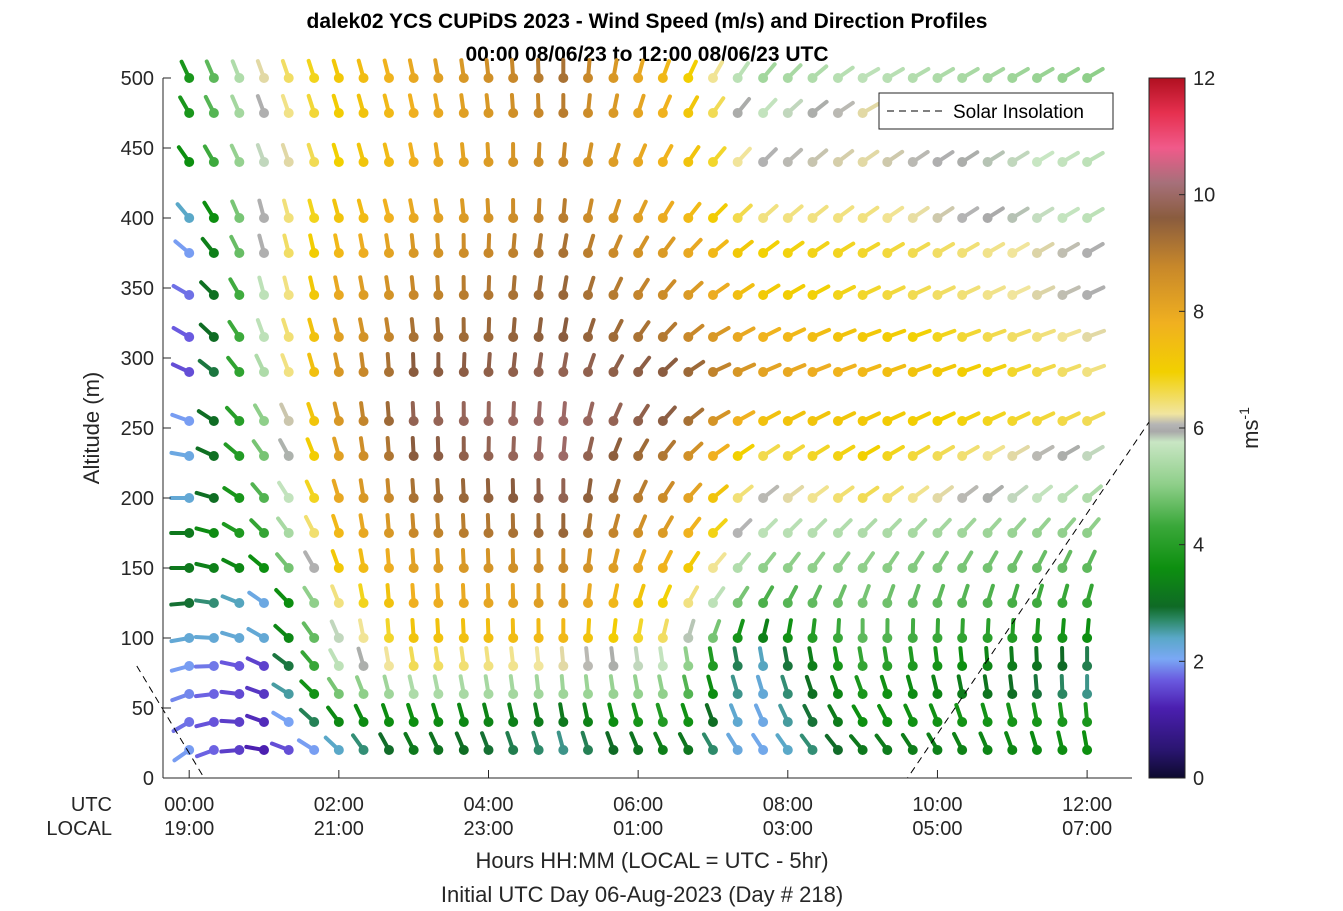 This screenshot has width=1343, height=911. I want to click on x-tick-label-local: 03:00, so click(788, 829).